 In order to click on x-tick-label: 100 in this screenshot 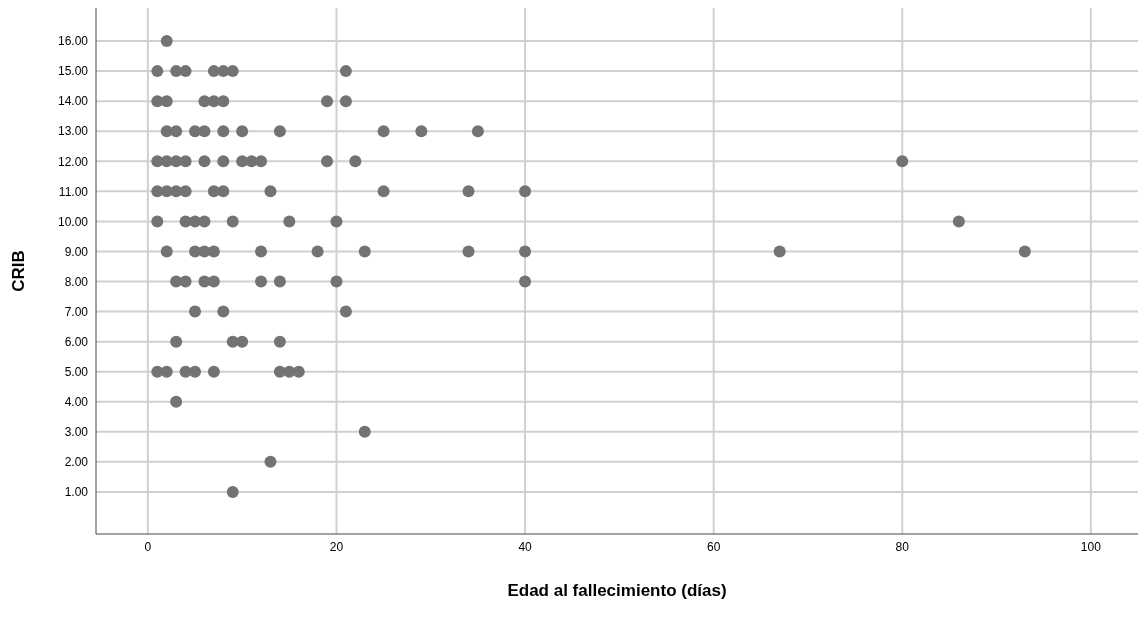, I will do `click(1091, 546)`.